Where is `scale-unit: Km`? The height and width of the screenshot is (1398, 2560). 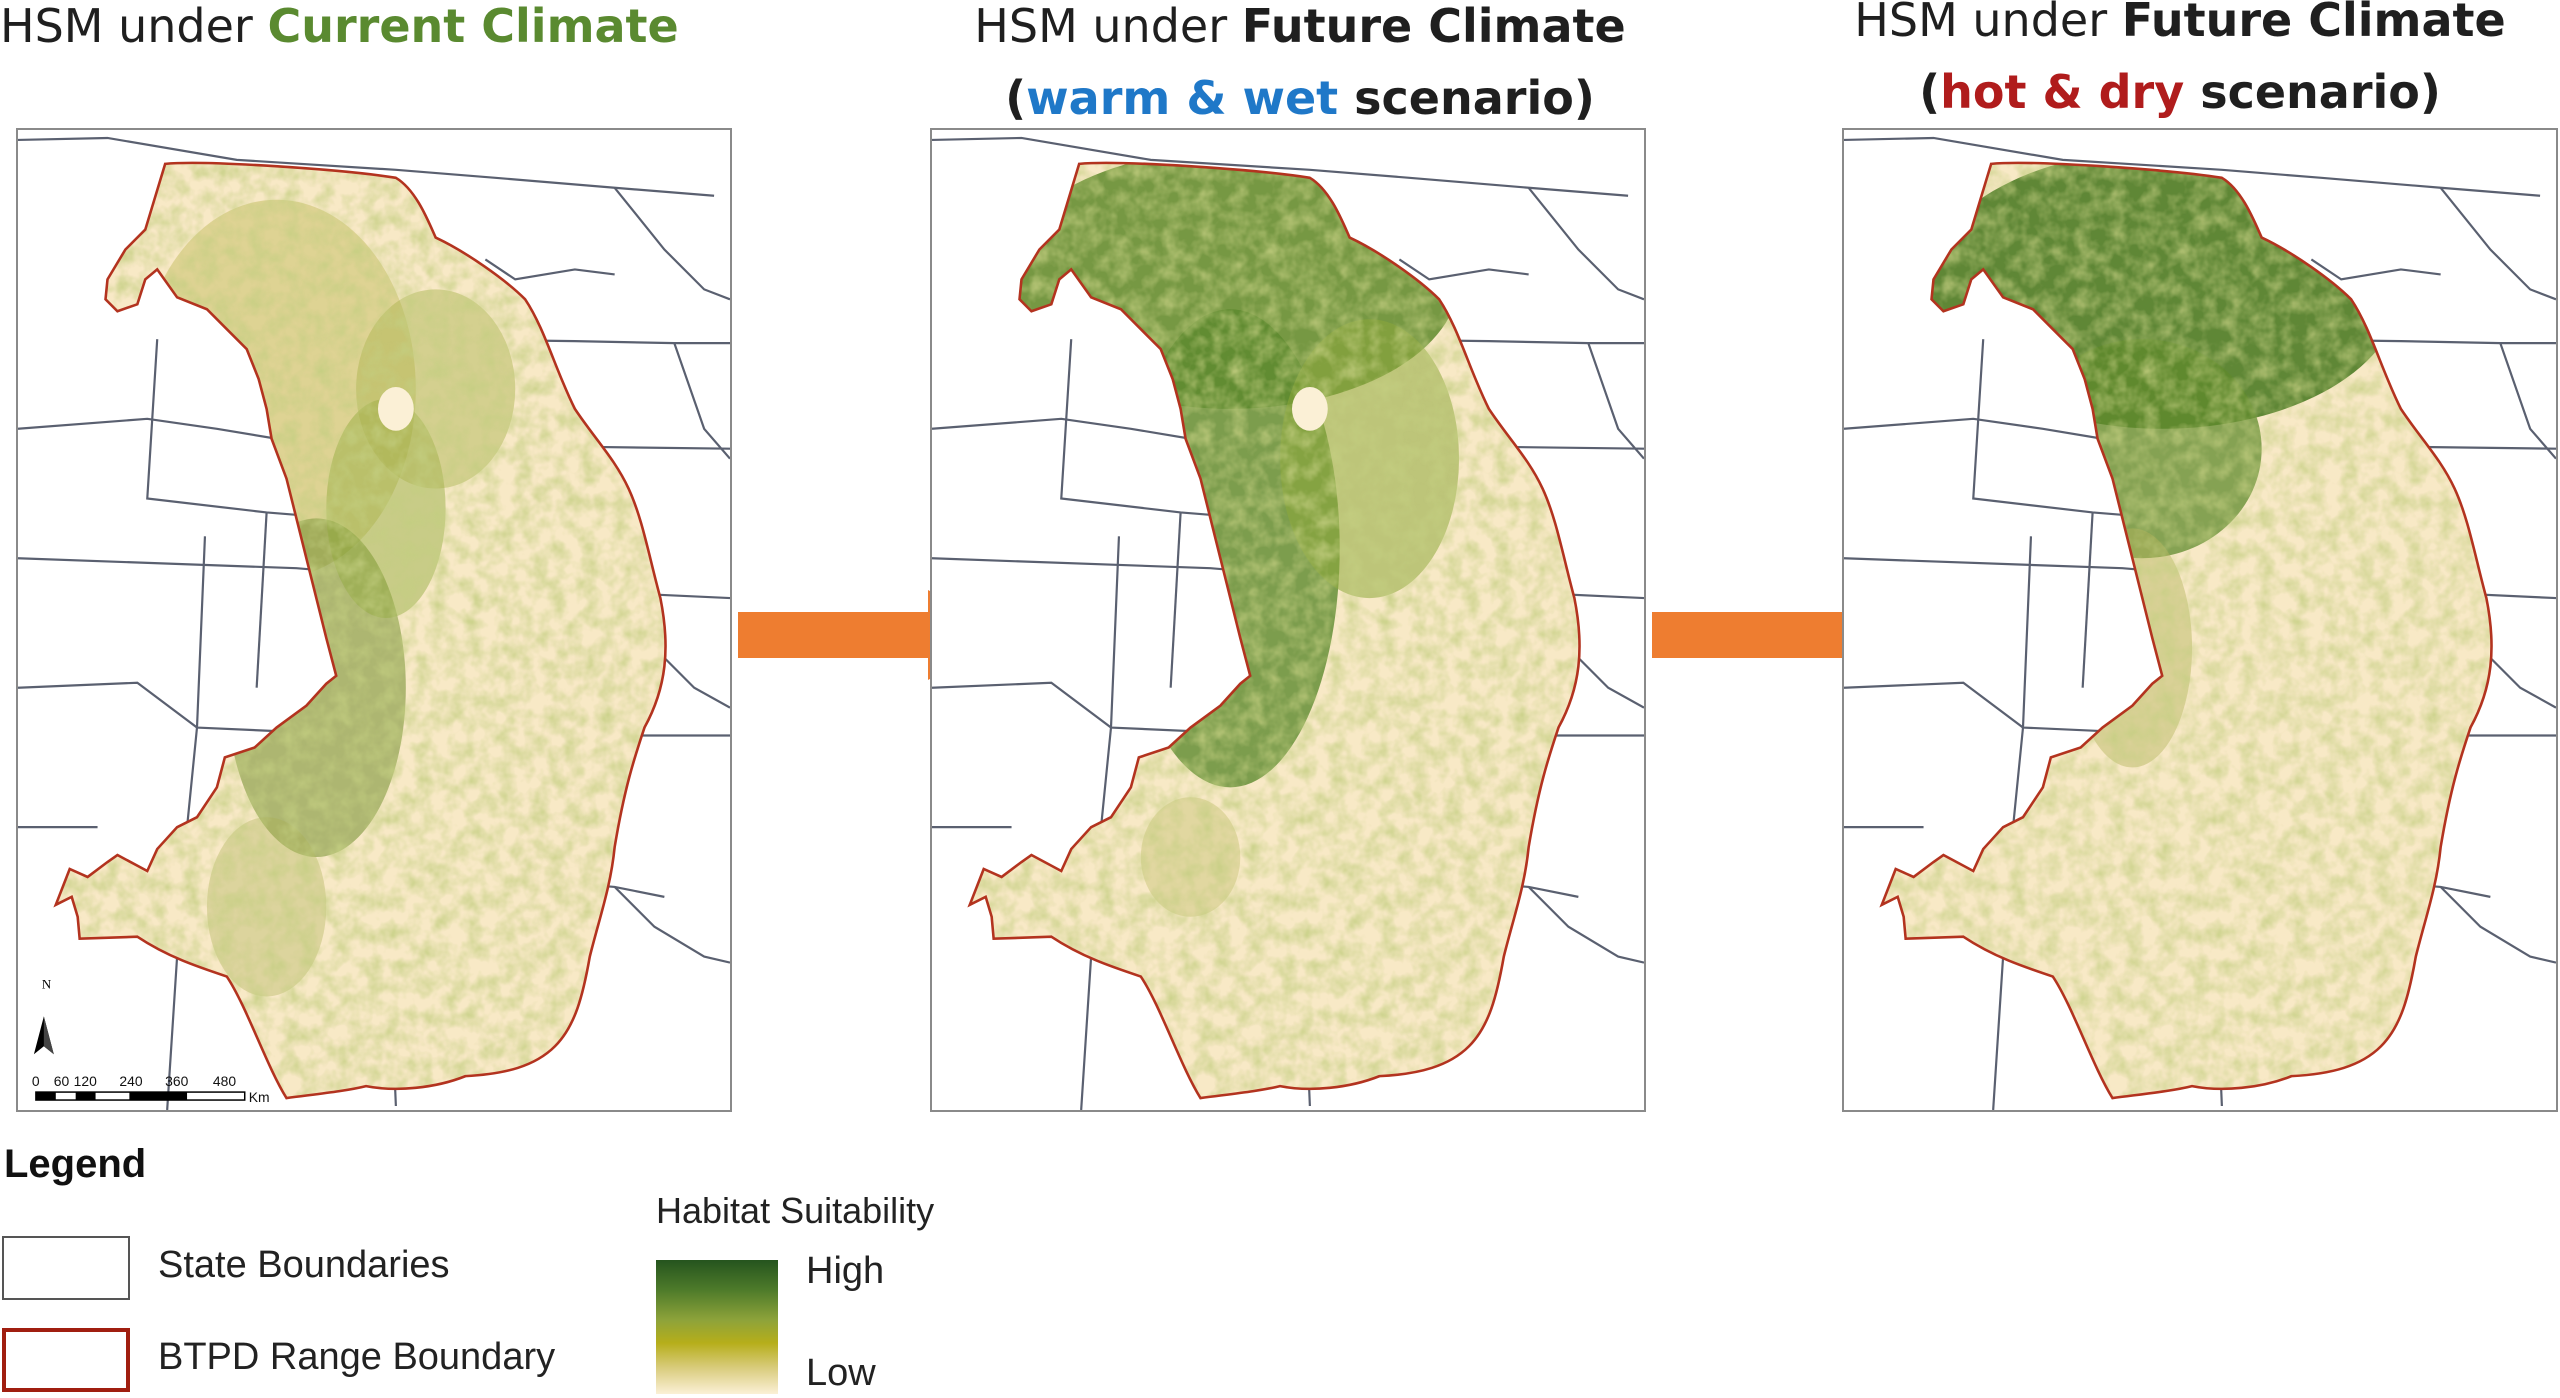
scale-unit: Km is located at coordinates (259, 1097).